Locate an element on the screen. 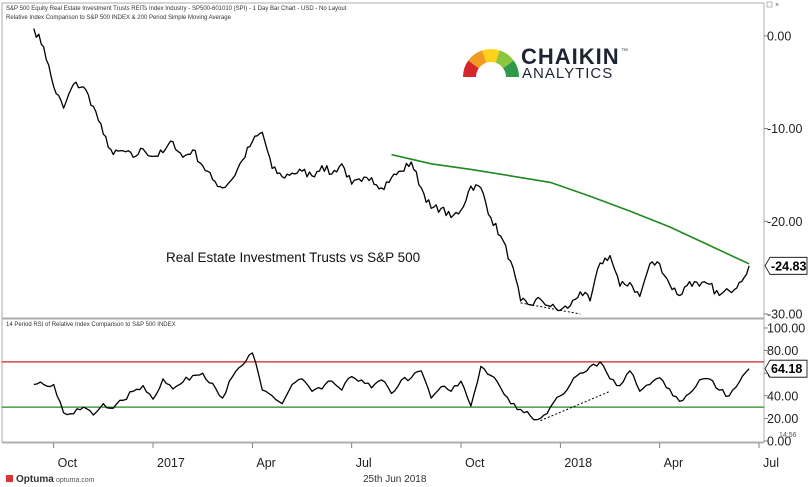 This screenshot has height=487, width=811. rsi-line is located at coordinates (391, 386).